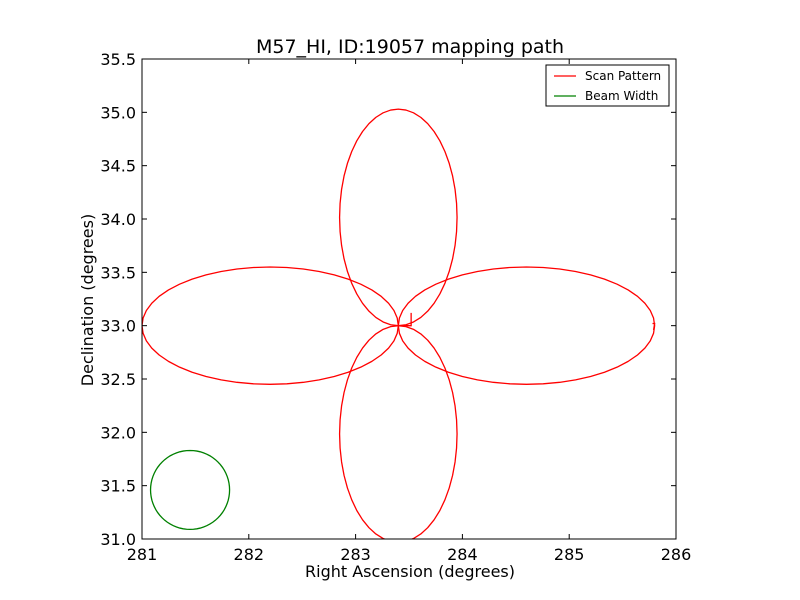 Image resolution: width=800 pixels, height=600 pixels. What do you see at coordinates (118, 326) in the screenshot?
I see `y-tick-label: 33.0` at bounding box center [118, 326].